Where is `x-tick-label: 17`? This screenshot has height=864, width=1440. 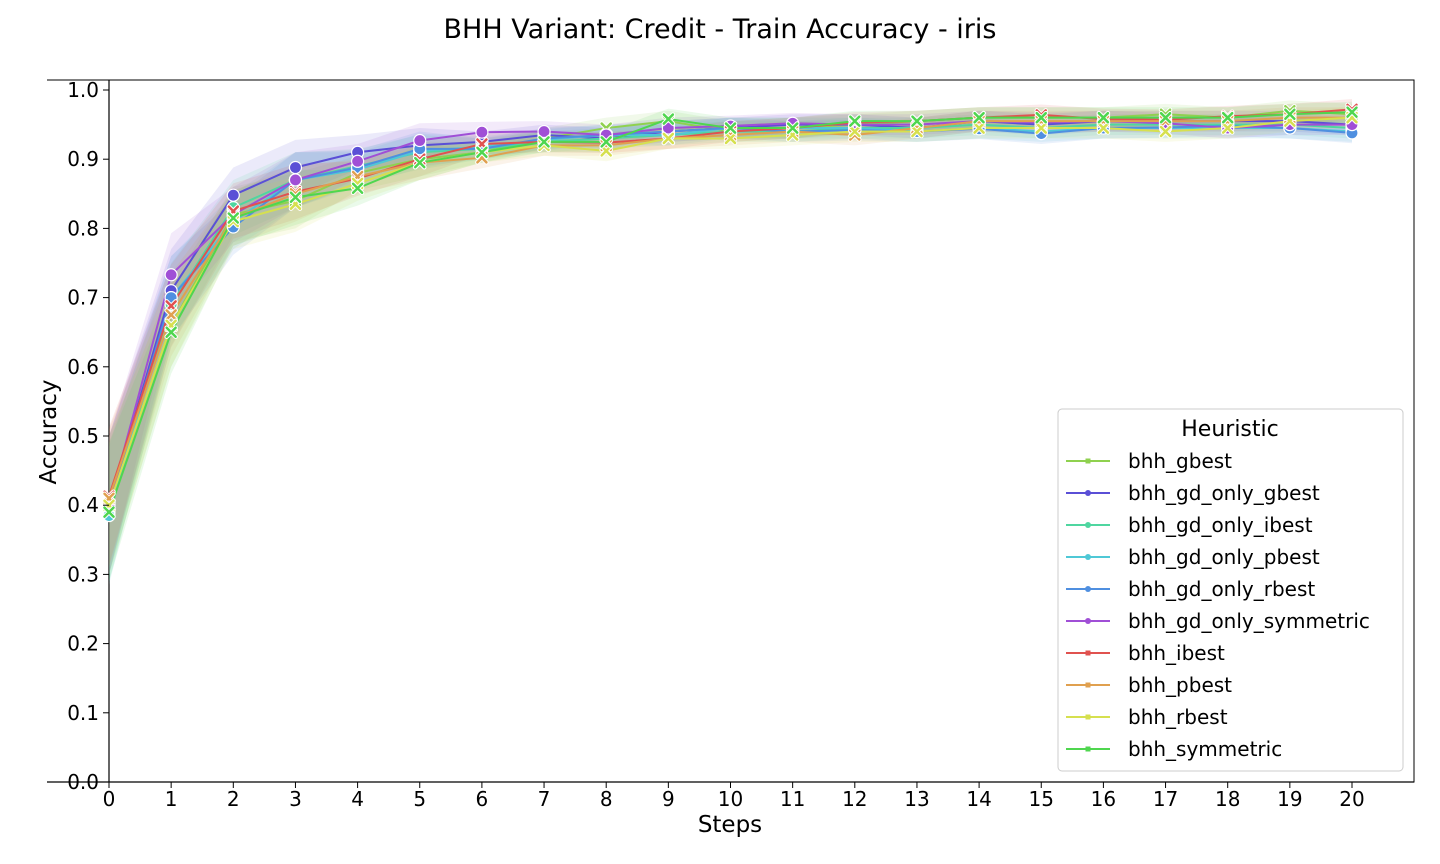 x-tick-label: 17 is located at coordinates (1165, 799).